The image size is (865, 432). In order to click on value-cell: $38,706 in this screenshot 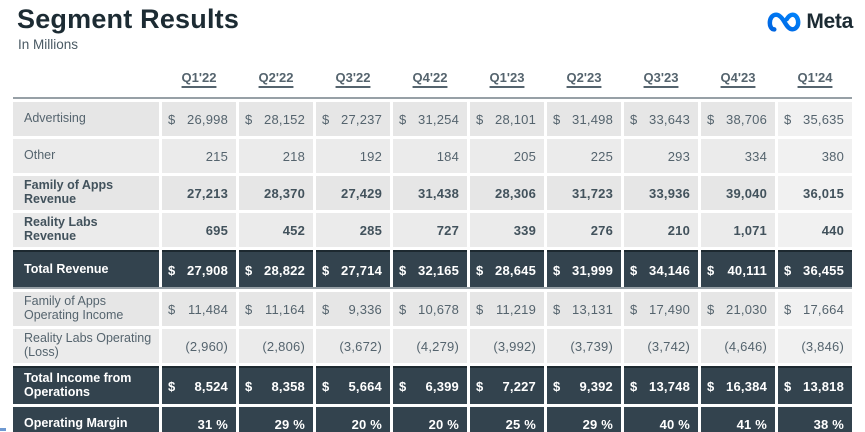, I will do `click(738, 119)`.